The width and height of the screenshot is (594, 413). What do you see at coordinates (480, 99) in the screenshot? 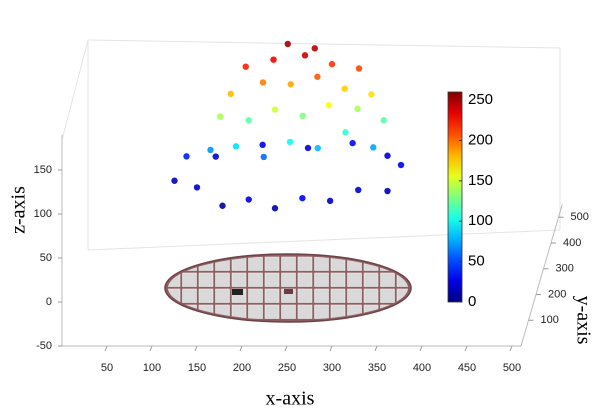
I see `colorbar-tick-label: 250` at bounding box center [480, 99].